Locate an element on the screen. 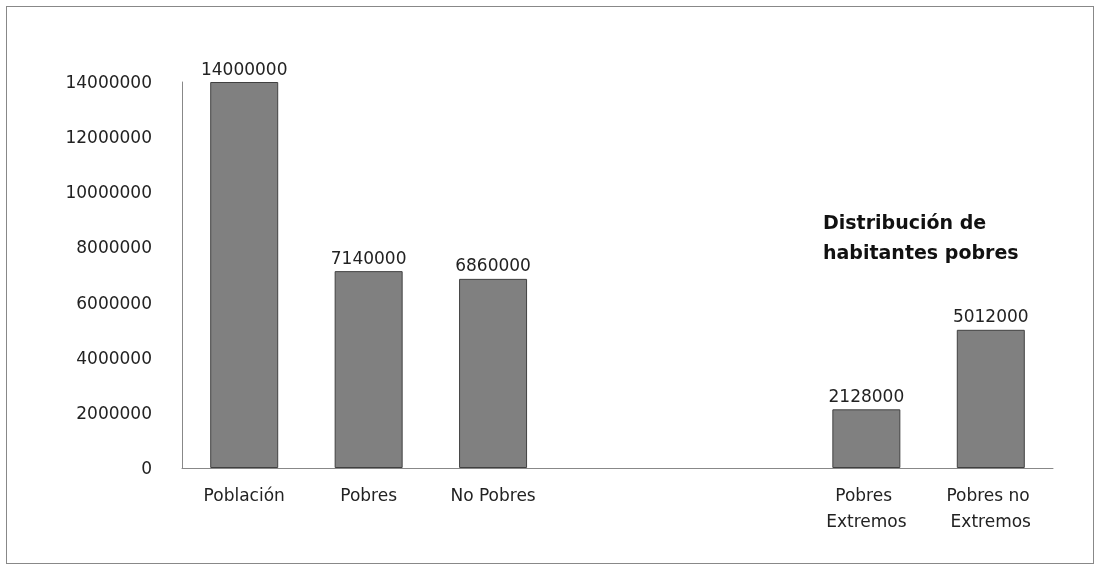  y-tick-label: 2000000 is located at coordinates (114, 412).